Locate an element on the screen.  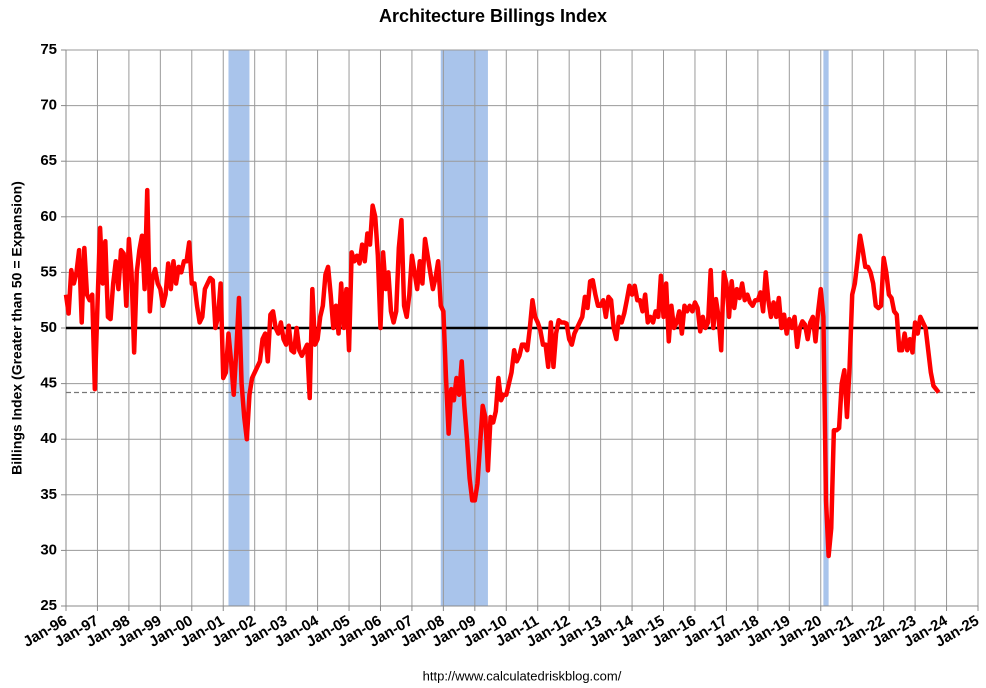
chart-title: Architecture Billings Index is located at coordinates (493, 16).